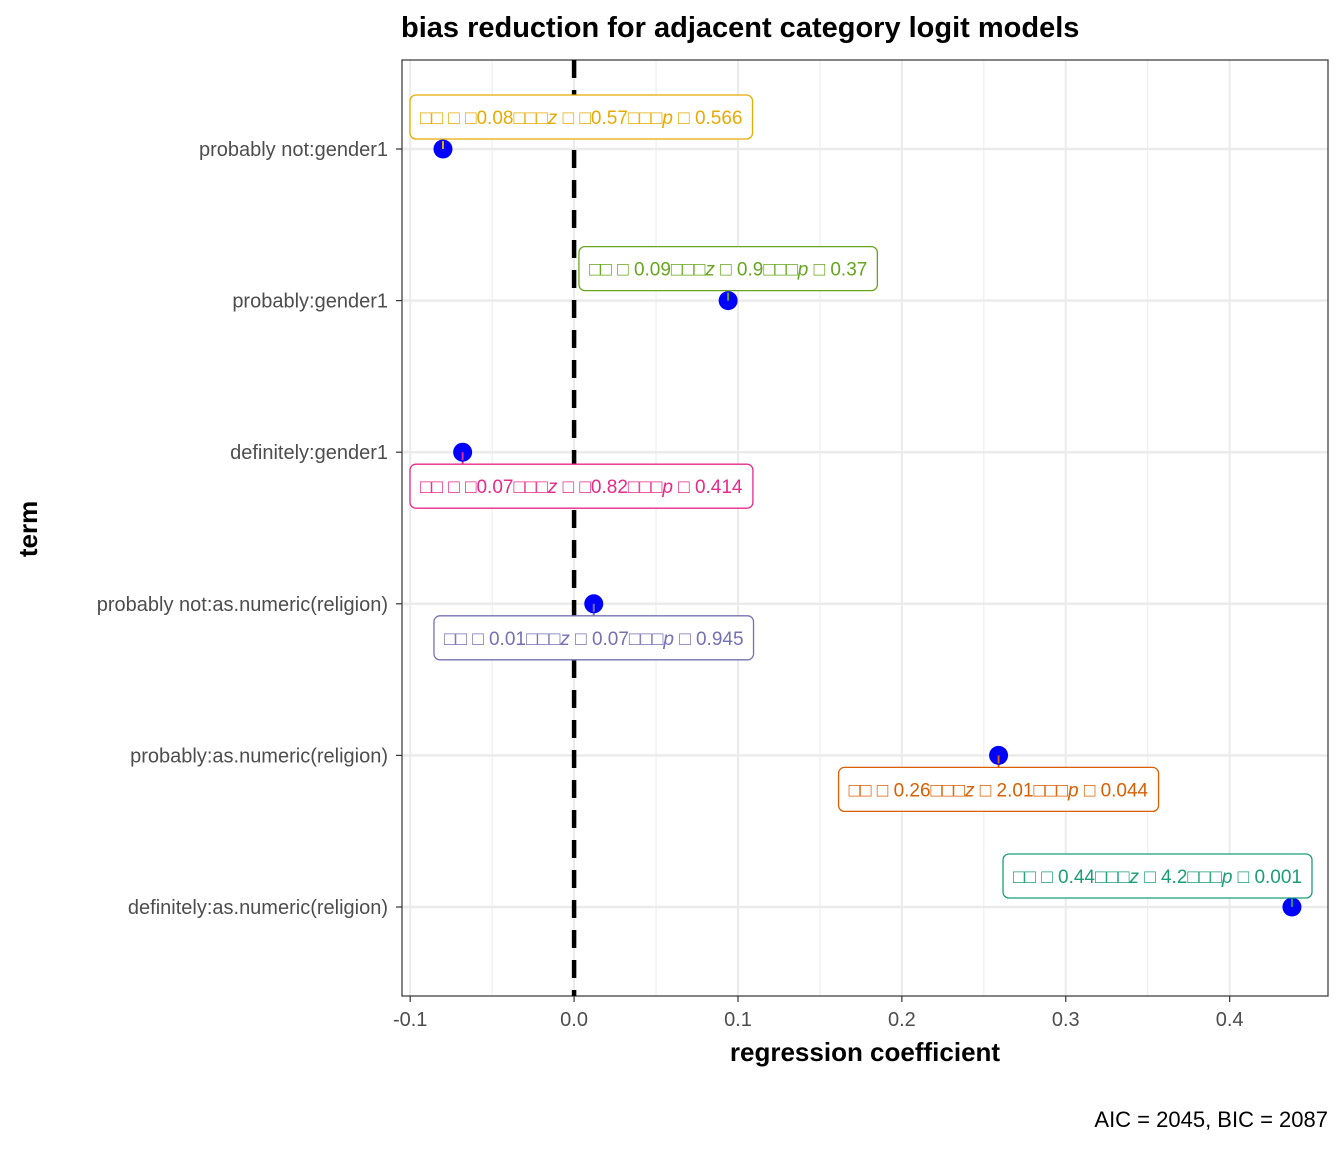 The image size is (1344, 1152). I want to click on x-tick-label: 0.1, so click(738, 1020).